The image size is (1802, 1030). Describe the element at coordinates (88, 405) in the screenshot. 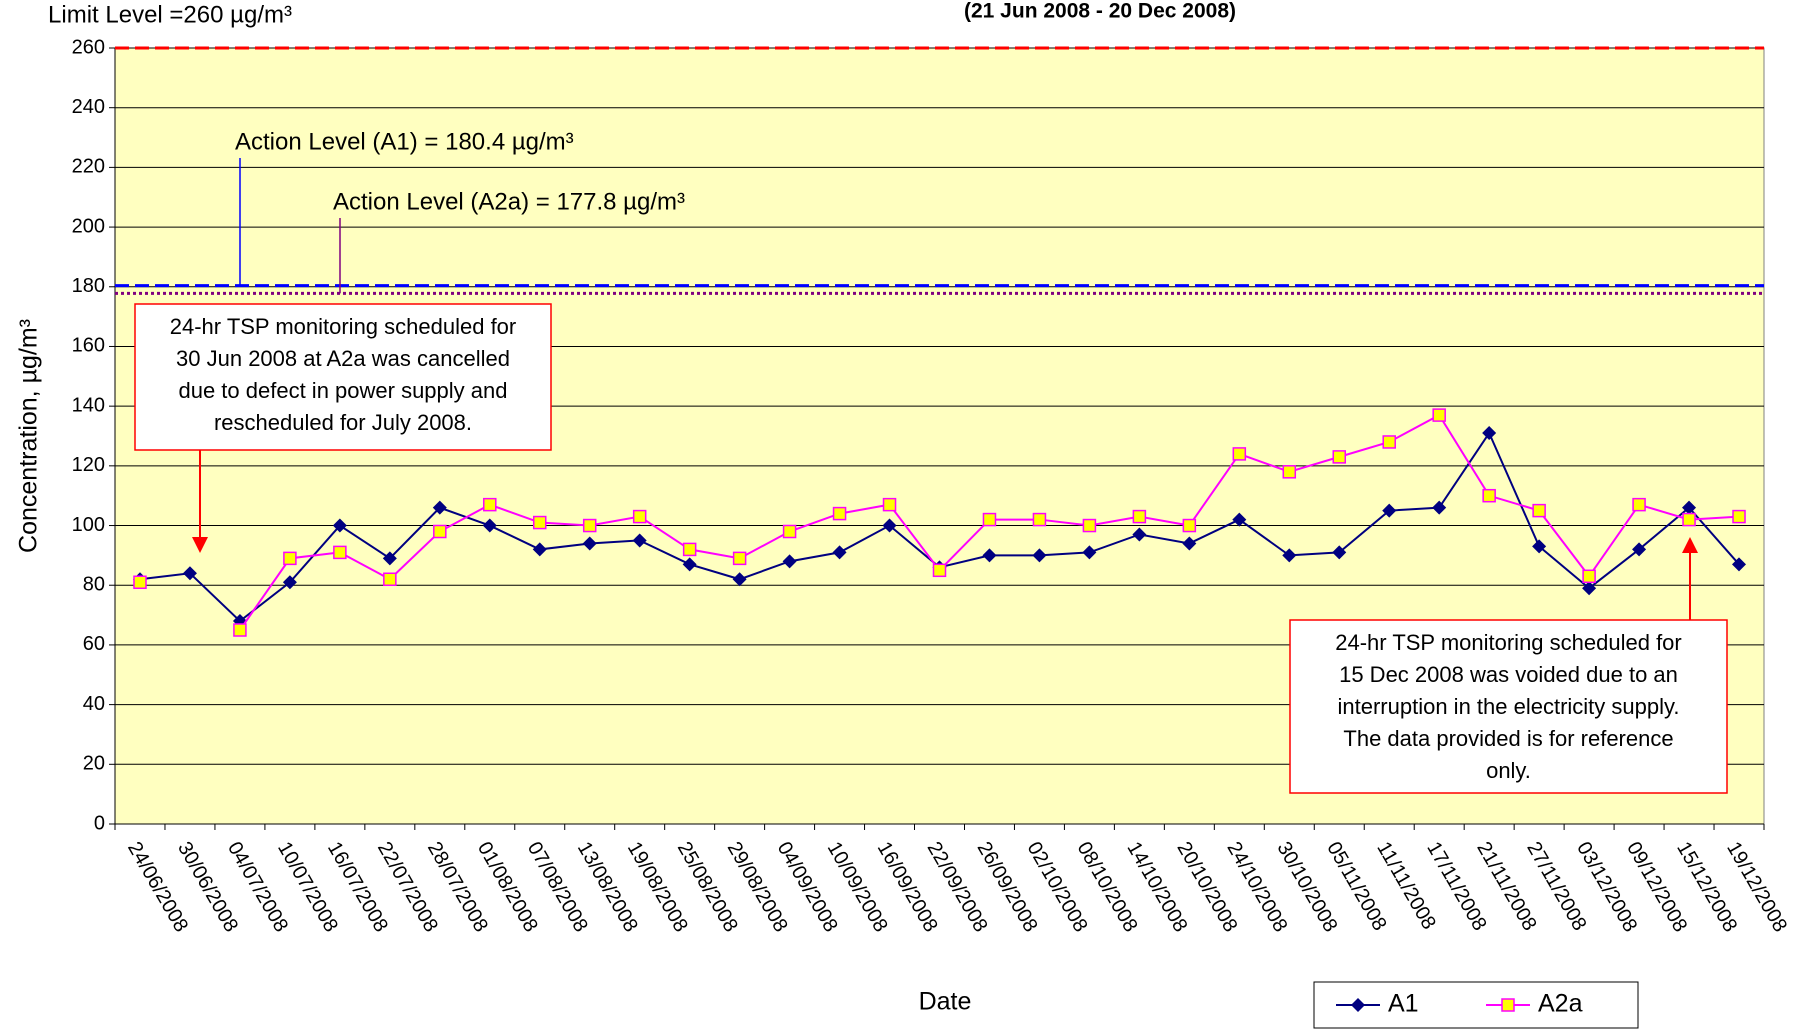

I see `y-tick-label: 140` at that location.